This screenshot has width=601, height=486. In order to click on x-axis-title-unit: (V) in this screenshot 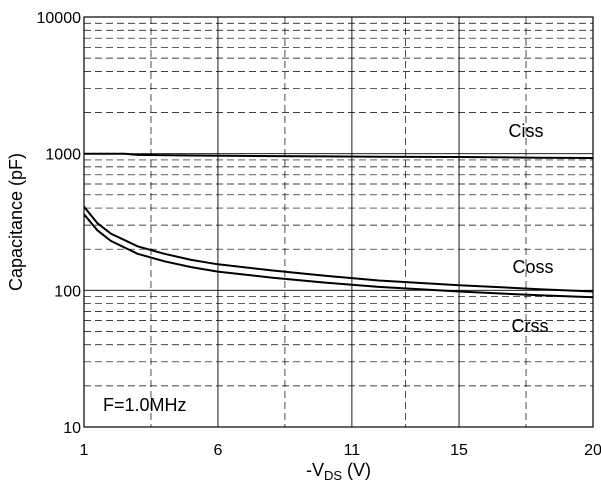, I will do `click(356, 470)`.